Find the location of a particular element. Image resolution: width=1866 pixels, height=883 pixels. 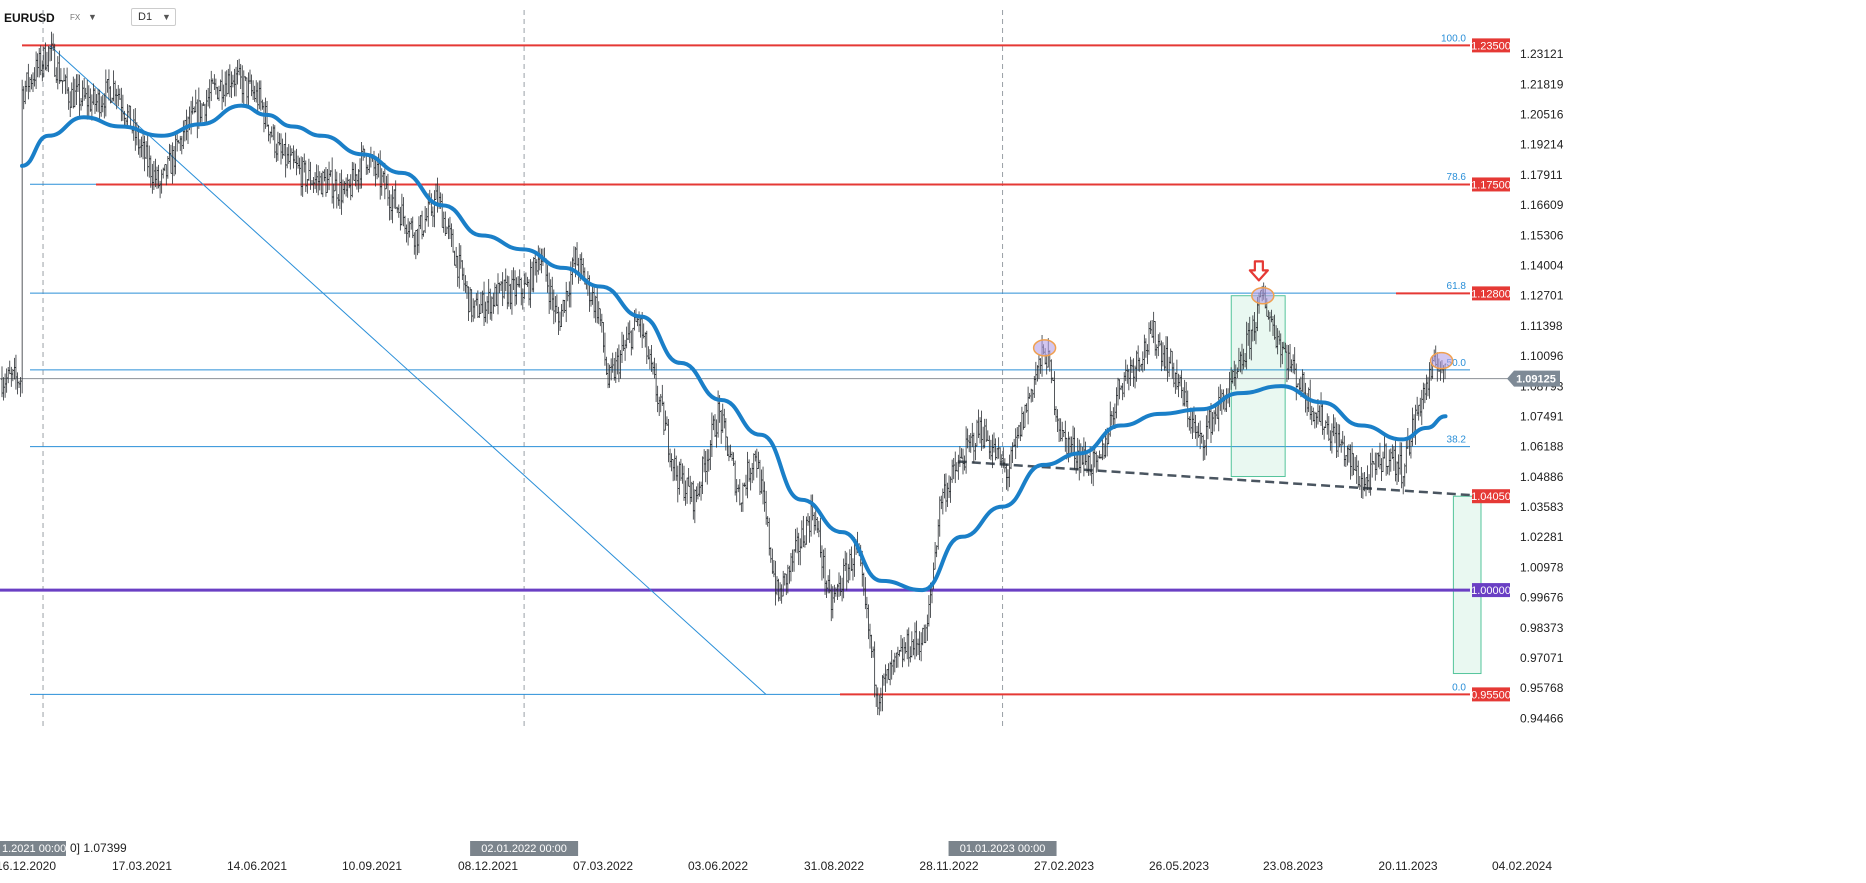

price-tick-4: 1.17911 is located at coordinates (1541, 175).